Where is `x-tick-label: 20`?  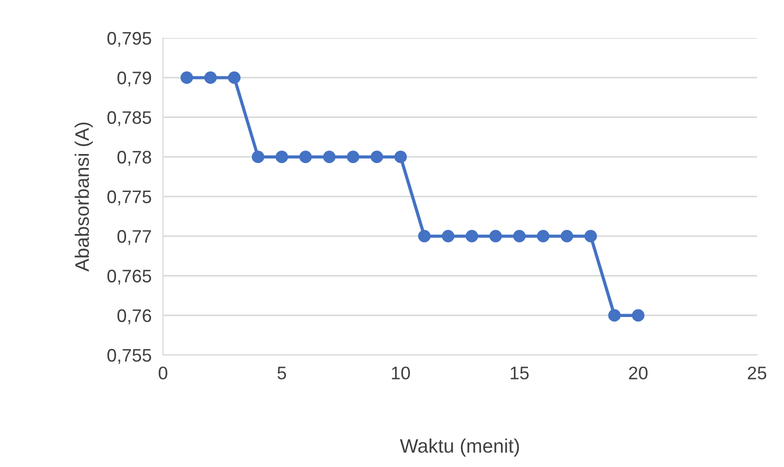
x-tick-label: 20 is located at coordinates (638, 373).